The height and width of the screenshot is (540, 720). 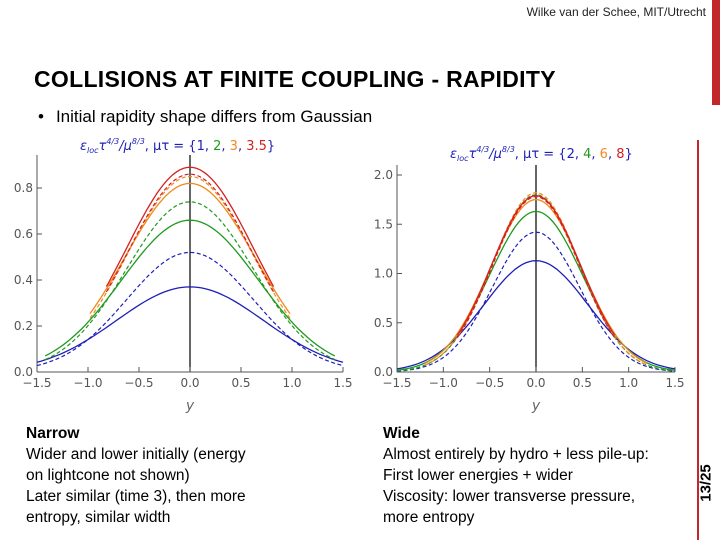 I want to click on author-label: Wilke van der Schee, MIT/Utrecht, so click(x=616, y=12).